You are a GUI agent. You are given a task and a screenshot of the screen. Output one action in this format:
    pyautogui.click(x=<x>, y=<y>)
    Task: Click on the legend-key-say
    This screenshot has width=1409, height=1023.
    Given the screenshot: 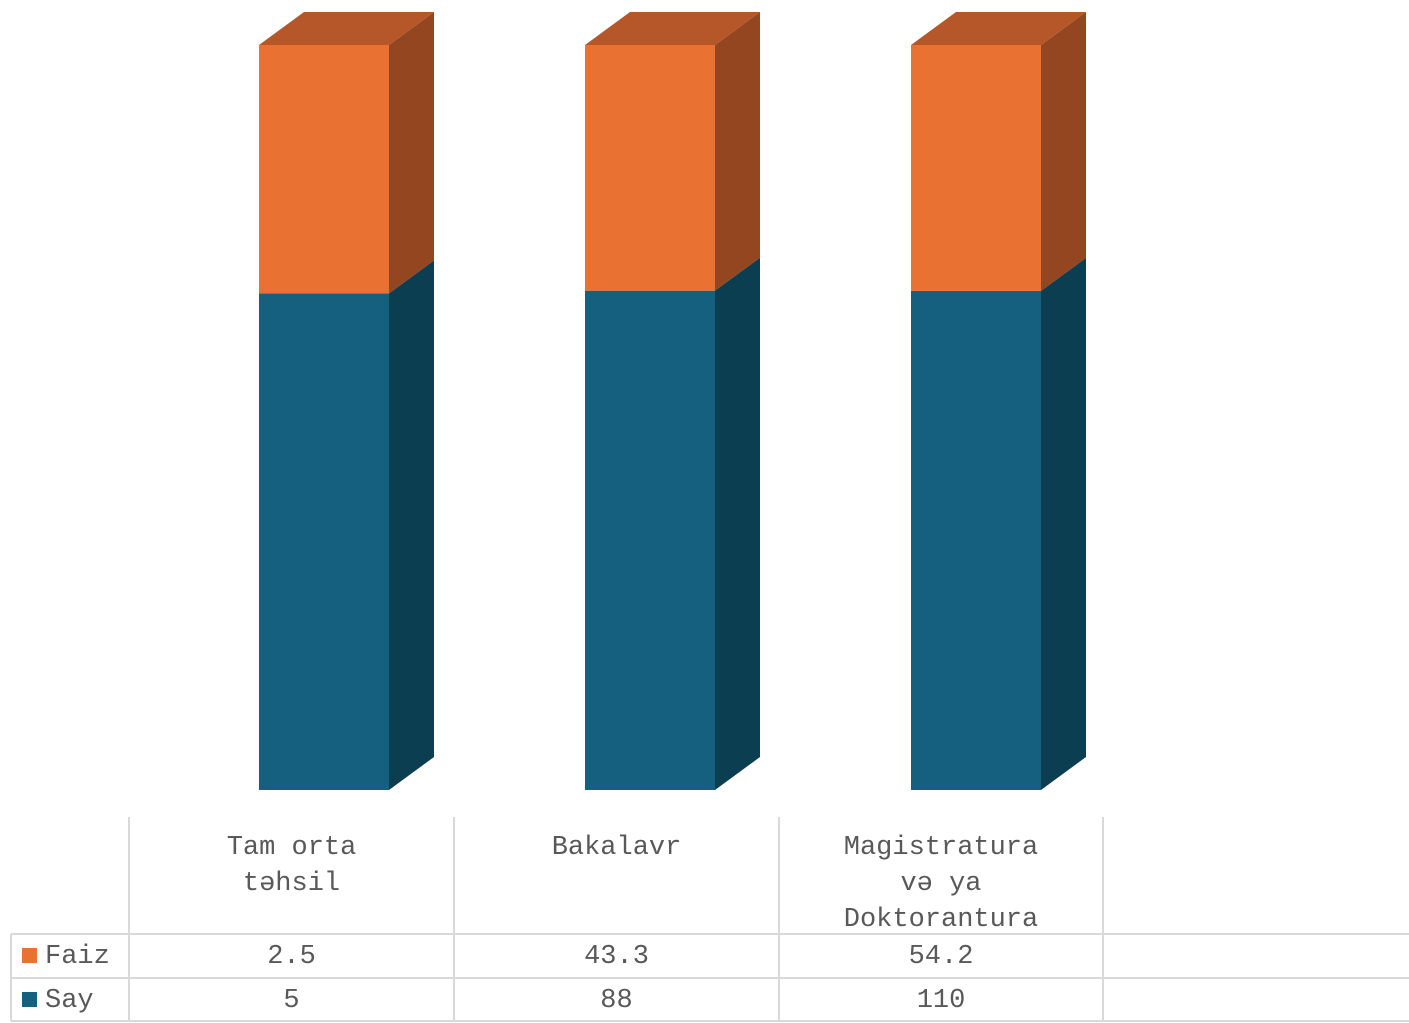 What is the action you would take?
    pyautogui.click(x=29, y=999)
    